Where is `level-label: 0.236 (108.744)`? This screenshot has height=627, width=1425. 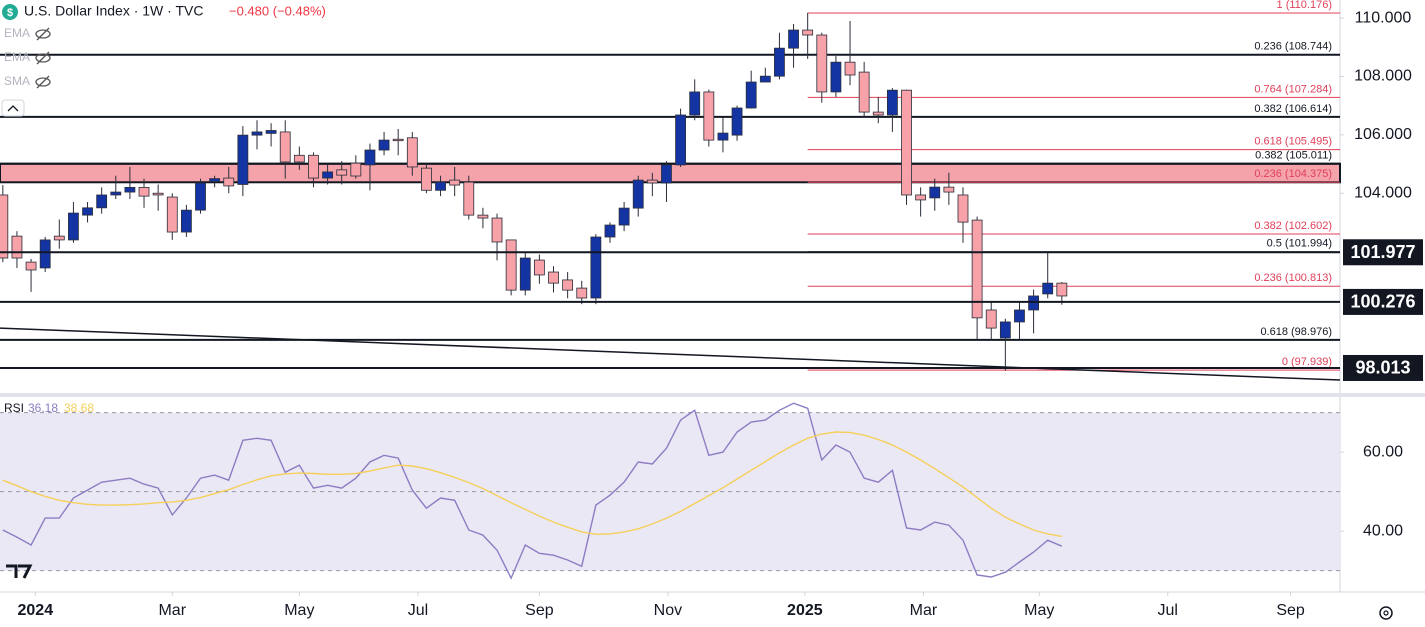 level-label: 0.236 (108.744) is located at coordinates (1293, 47).